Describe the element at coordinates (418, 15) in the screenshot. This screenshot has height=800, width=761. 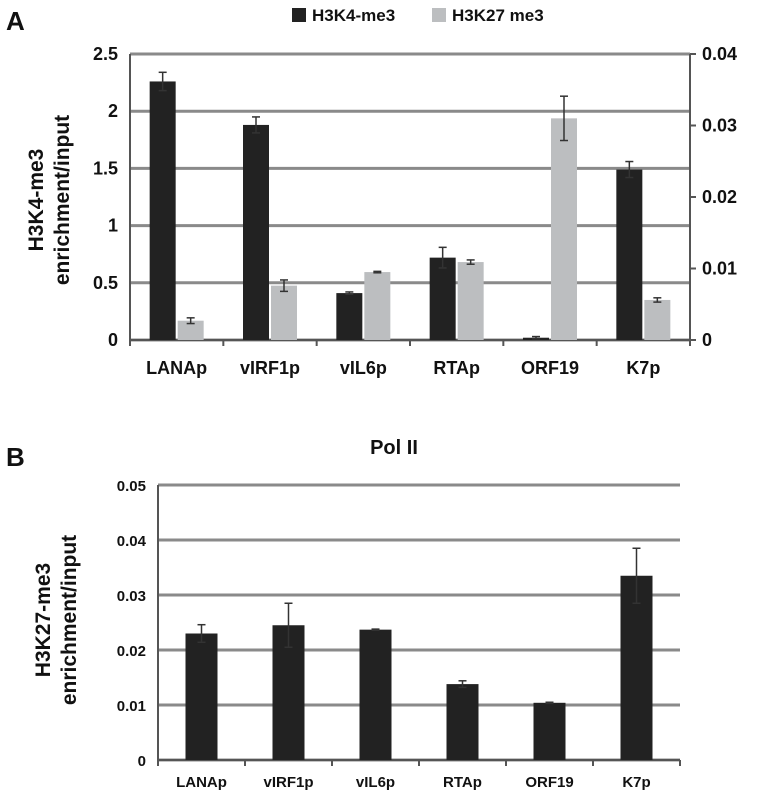
I see `chart-a-legend: H3K4-me3 H3K27 me3` at that location.